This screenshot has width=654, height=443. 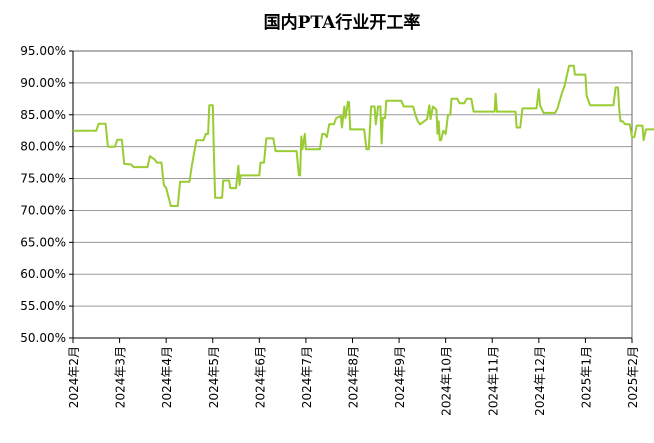 What do you see at coordinates (121, 377) in the screenshot?
I see `x-tick-label: 2024年3月` at bounding box center [121, 377].